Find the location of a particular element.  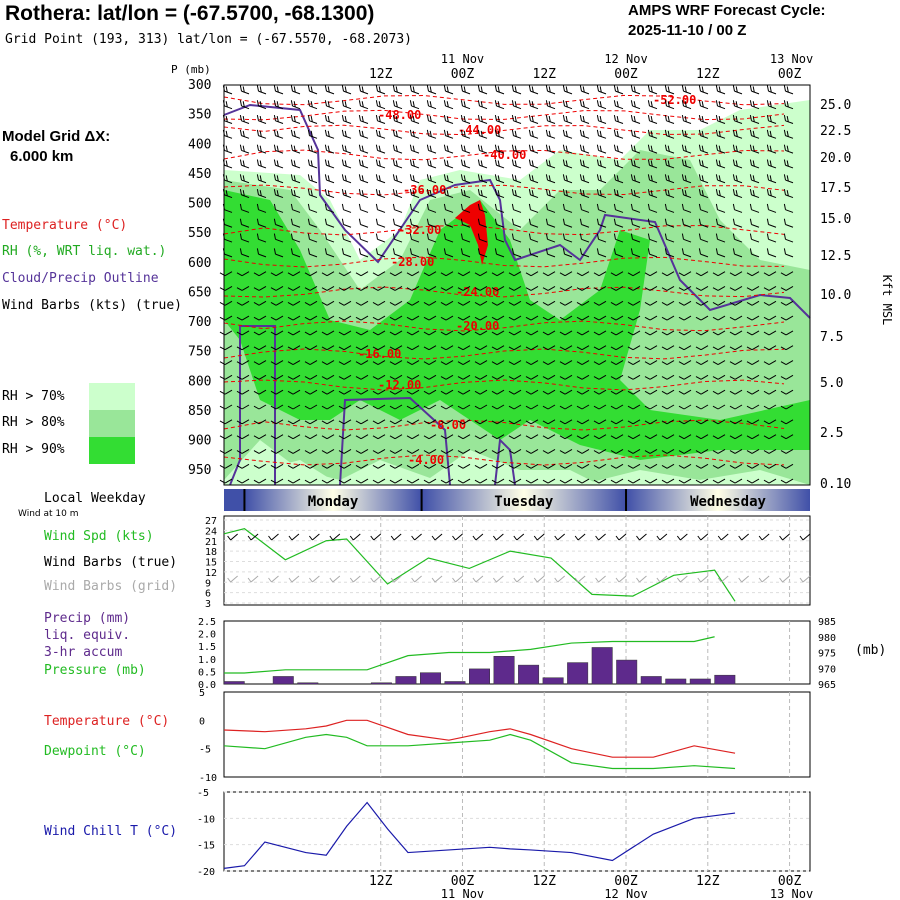

wind-speed-tick-label: 21 is located at coordinates (211, 542).